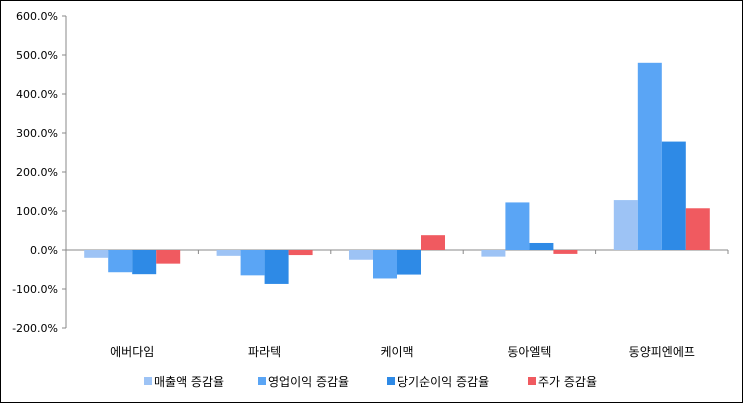  Describe the element at coordinates (37, 211) in the screenshot. I see `y-tick-label: 100.0%` at that location.